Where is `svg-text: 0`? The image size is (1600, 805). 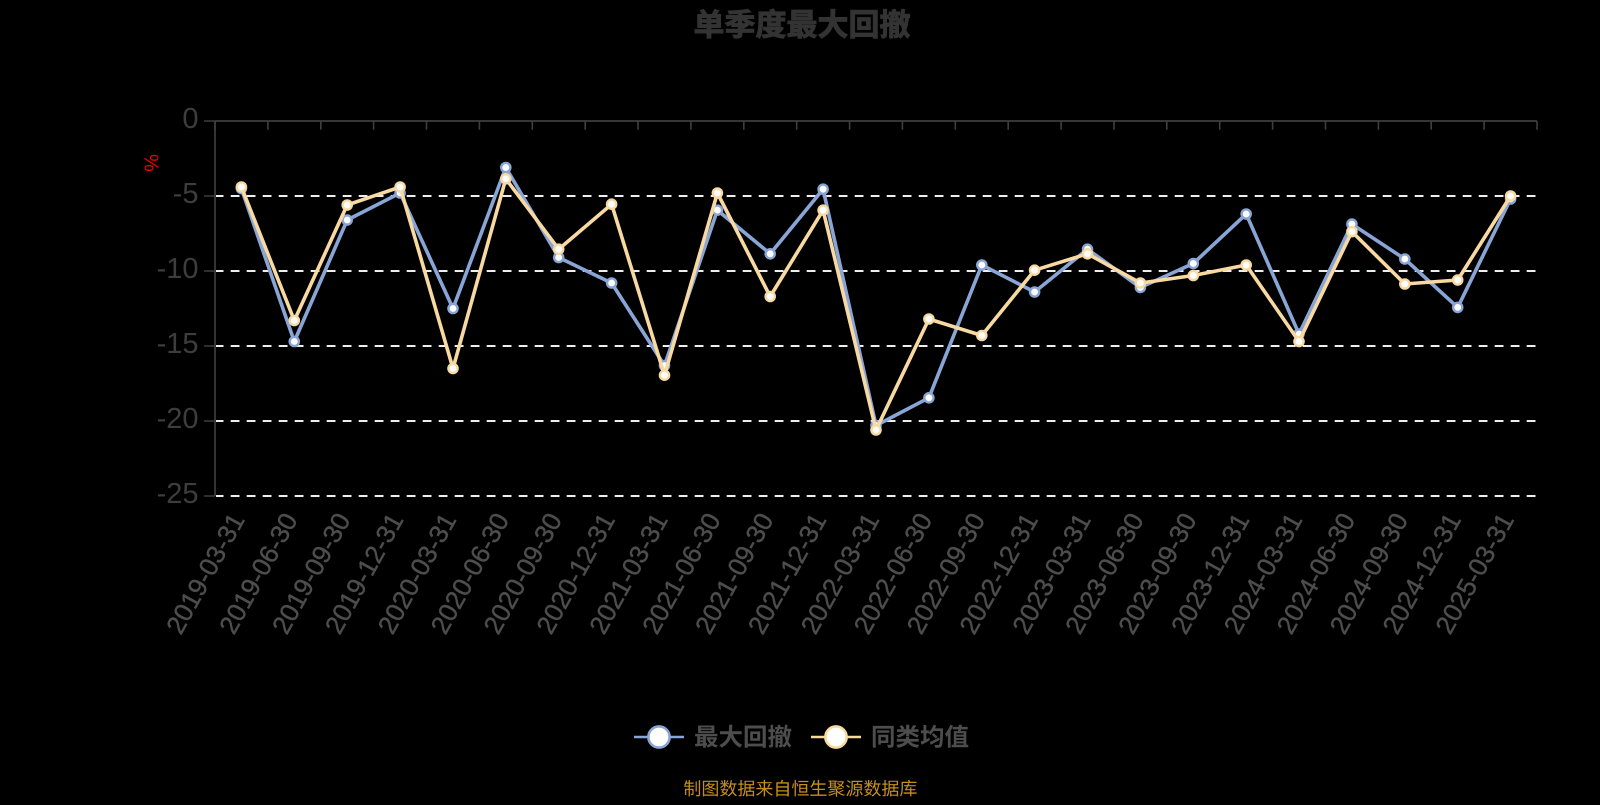
svg-text: 0 is located at coordinates (190, 119).